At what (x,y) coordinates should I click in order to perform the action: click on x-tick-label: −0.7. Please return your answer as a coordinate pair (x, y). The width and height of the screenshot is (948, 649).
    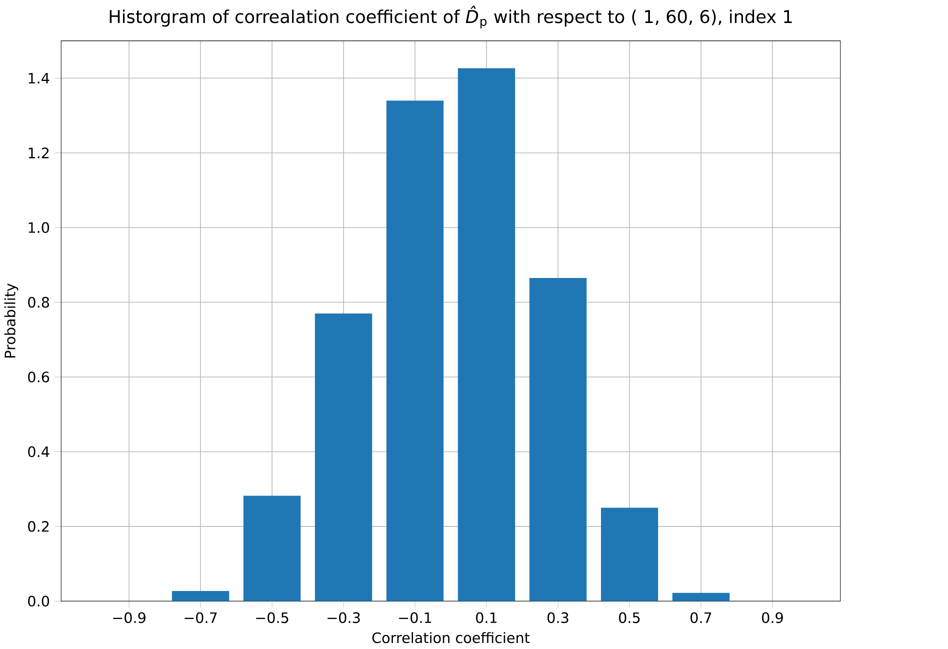
    Looking at the image, I should click on (200, 617).